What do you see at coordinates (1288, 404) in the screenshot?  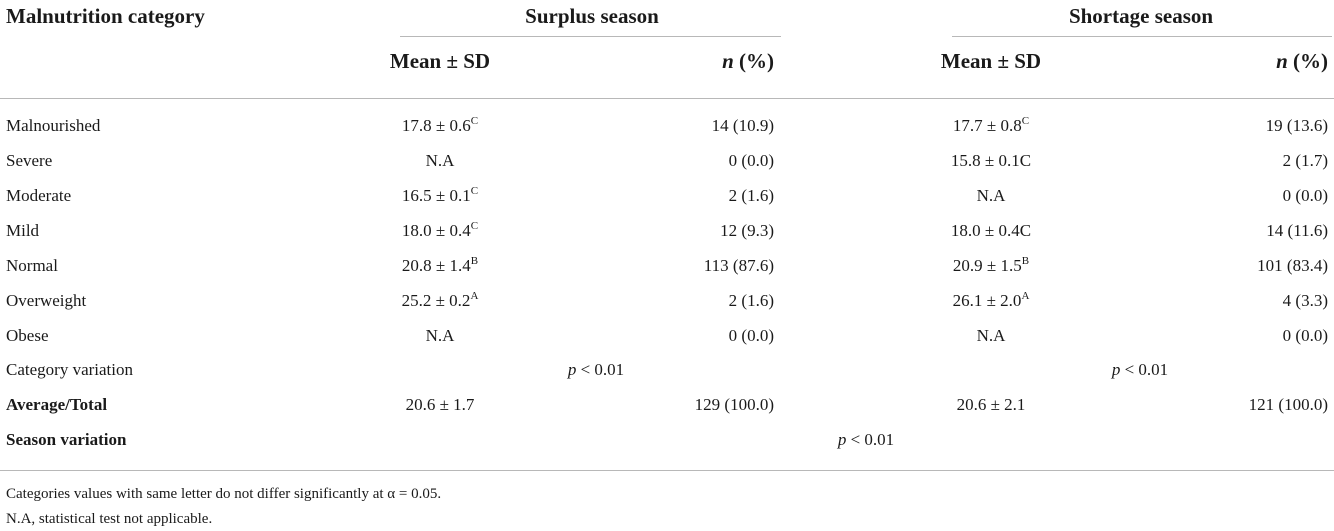 I see `average-total-shortage-n: 121 (100.0)` at bounding box center [1288, 404].